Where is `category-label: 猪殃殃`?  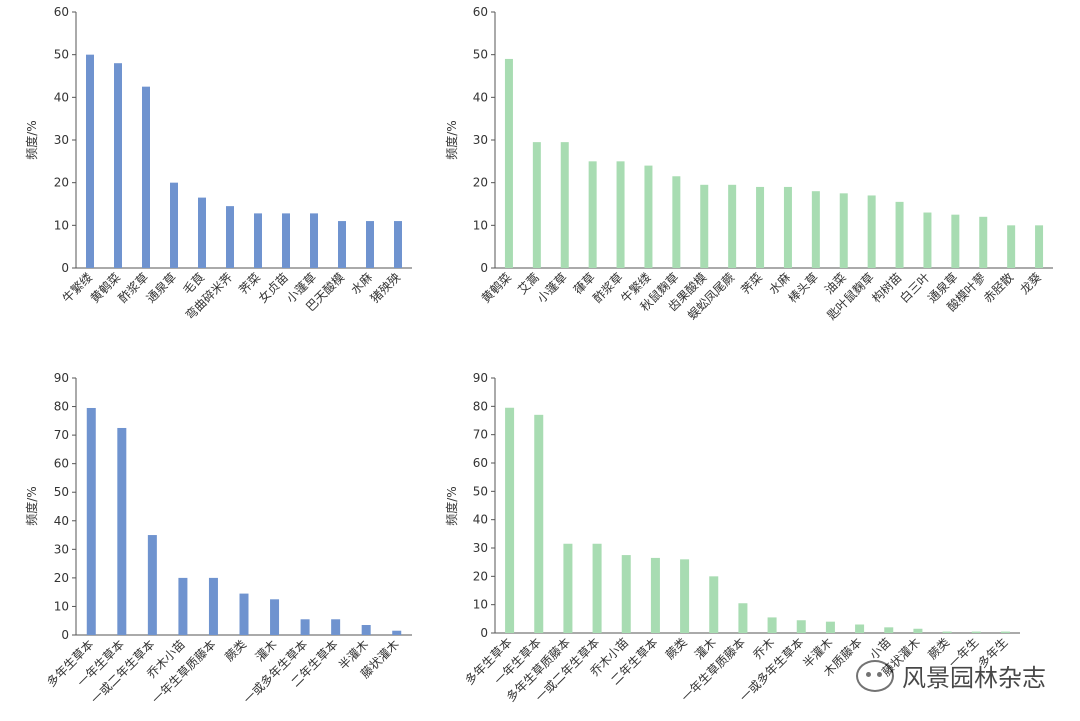 category-label: 猪殃殃 is located at coordinates (385, 288).